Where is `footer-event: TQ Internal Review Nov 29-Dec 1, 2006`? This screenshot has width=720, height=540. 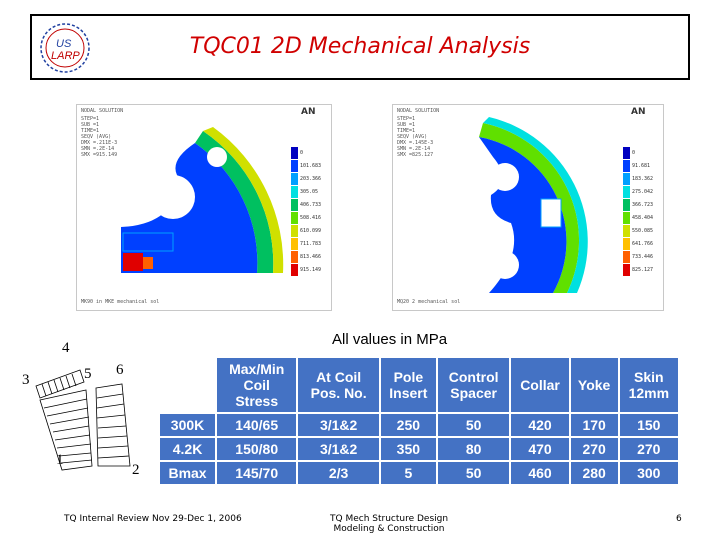
footer-event: TQ Internal Review Nov 29-Dec 1, 2006 is located at coordinates (153, 519).